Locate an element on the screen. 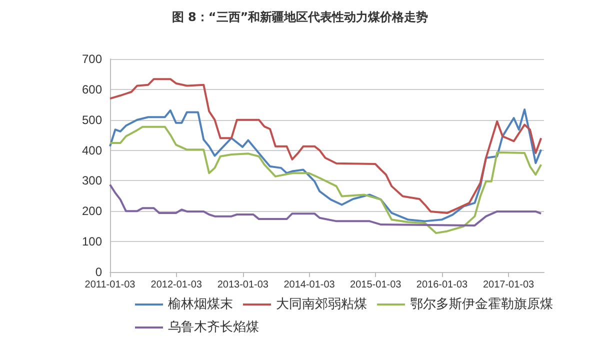  x-tick-label: 2013-01-03 is located at coordinates (243, 285).